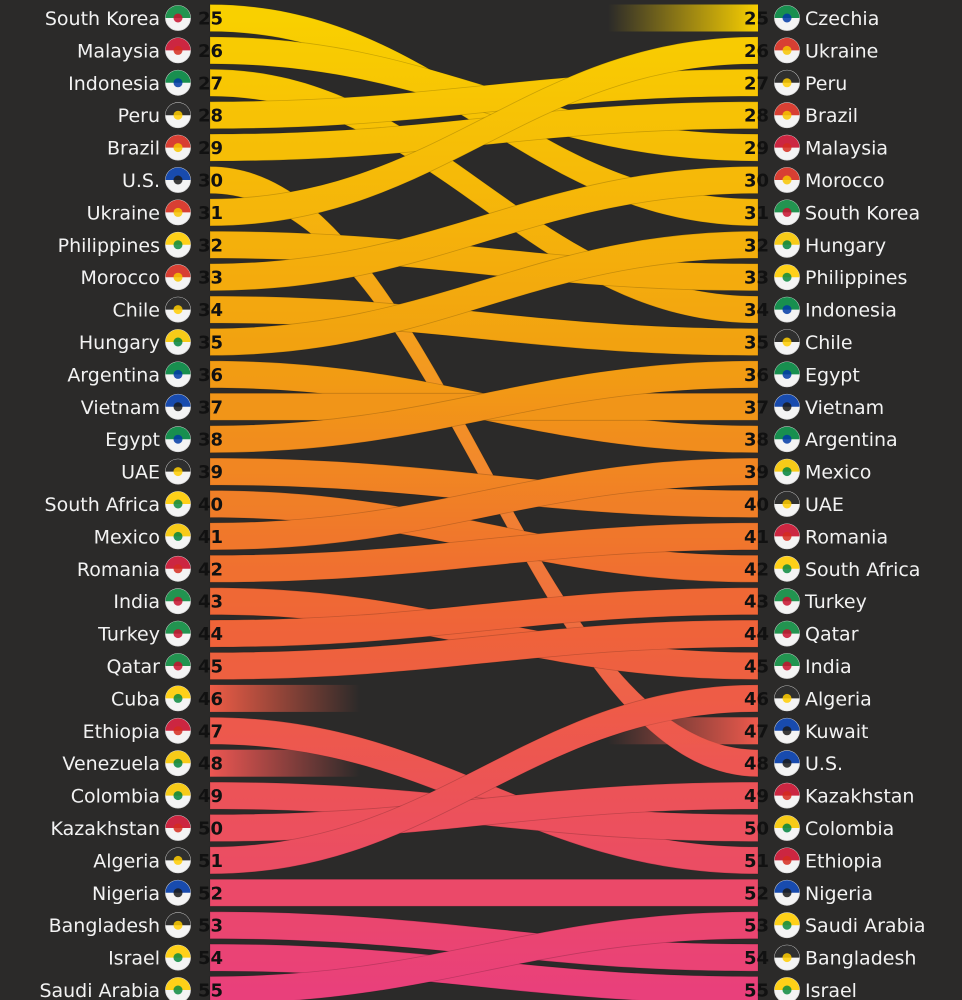 Image resolution: width=962 pixels, height=1000 pixels. What do you see at coordinates (285, 698) in the screenshot?
I see `ribbon-cuba` at bounding box center [285, 698].